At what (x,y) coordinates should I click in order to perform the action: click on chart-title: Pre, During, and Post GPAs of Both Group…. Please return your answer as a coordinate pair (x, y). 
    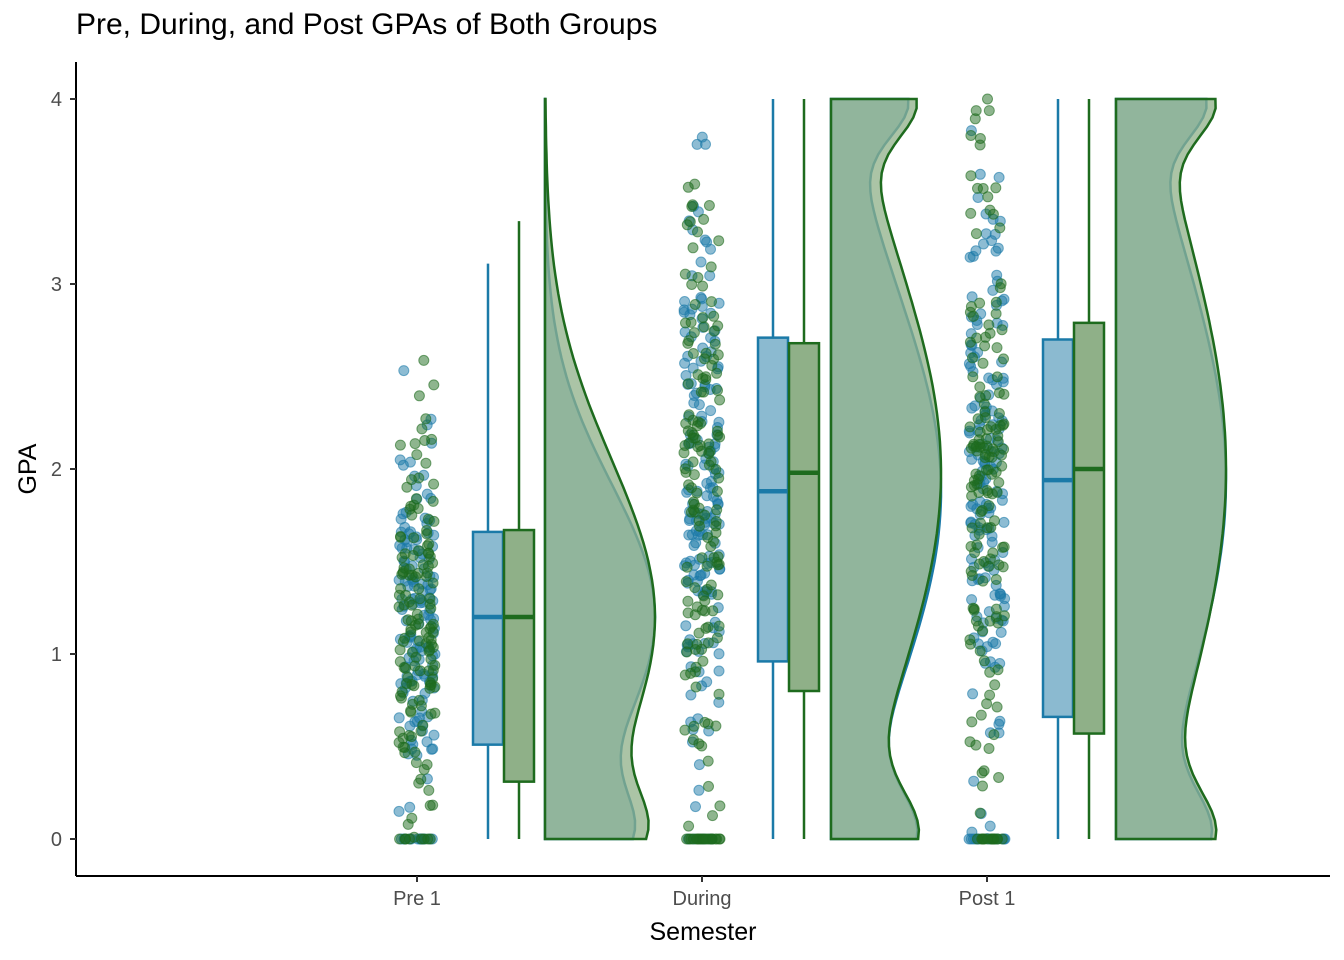
    Looking at the image, I should click on (367, 24).